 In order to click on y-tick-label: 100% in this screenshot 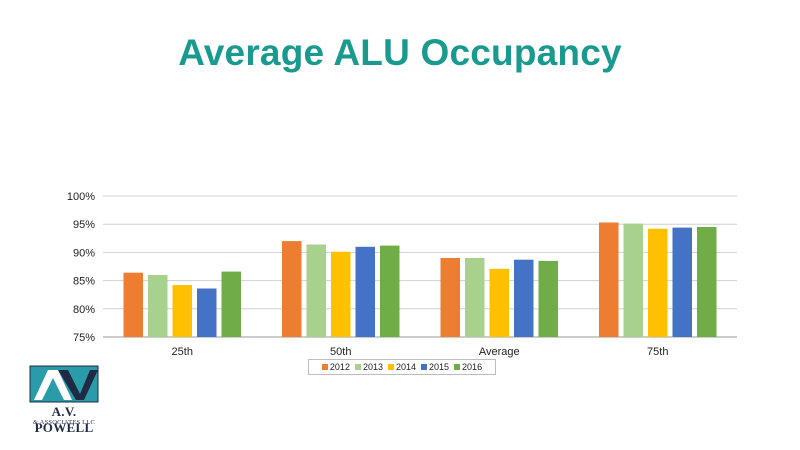, I will do `click(81, 197)`.